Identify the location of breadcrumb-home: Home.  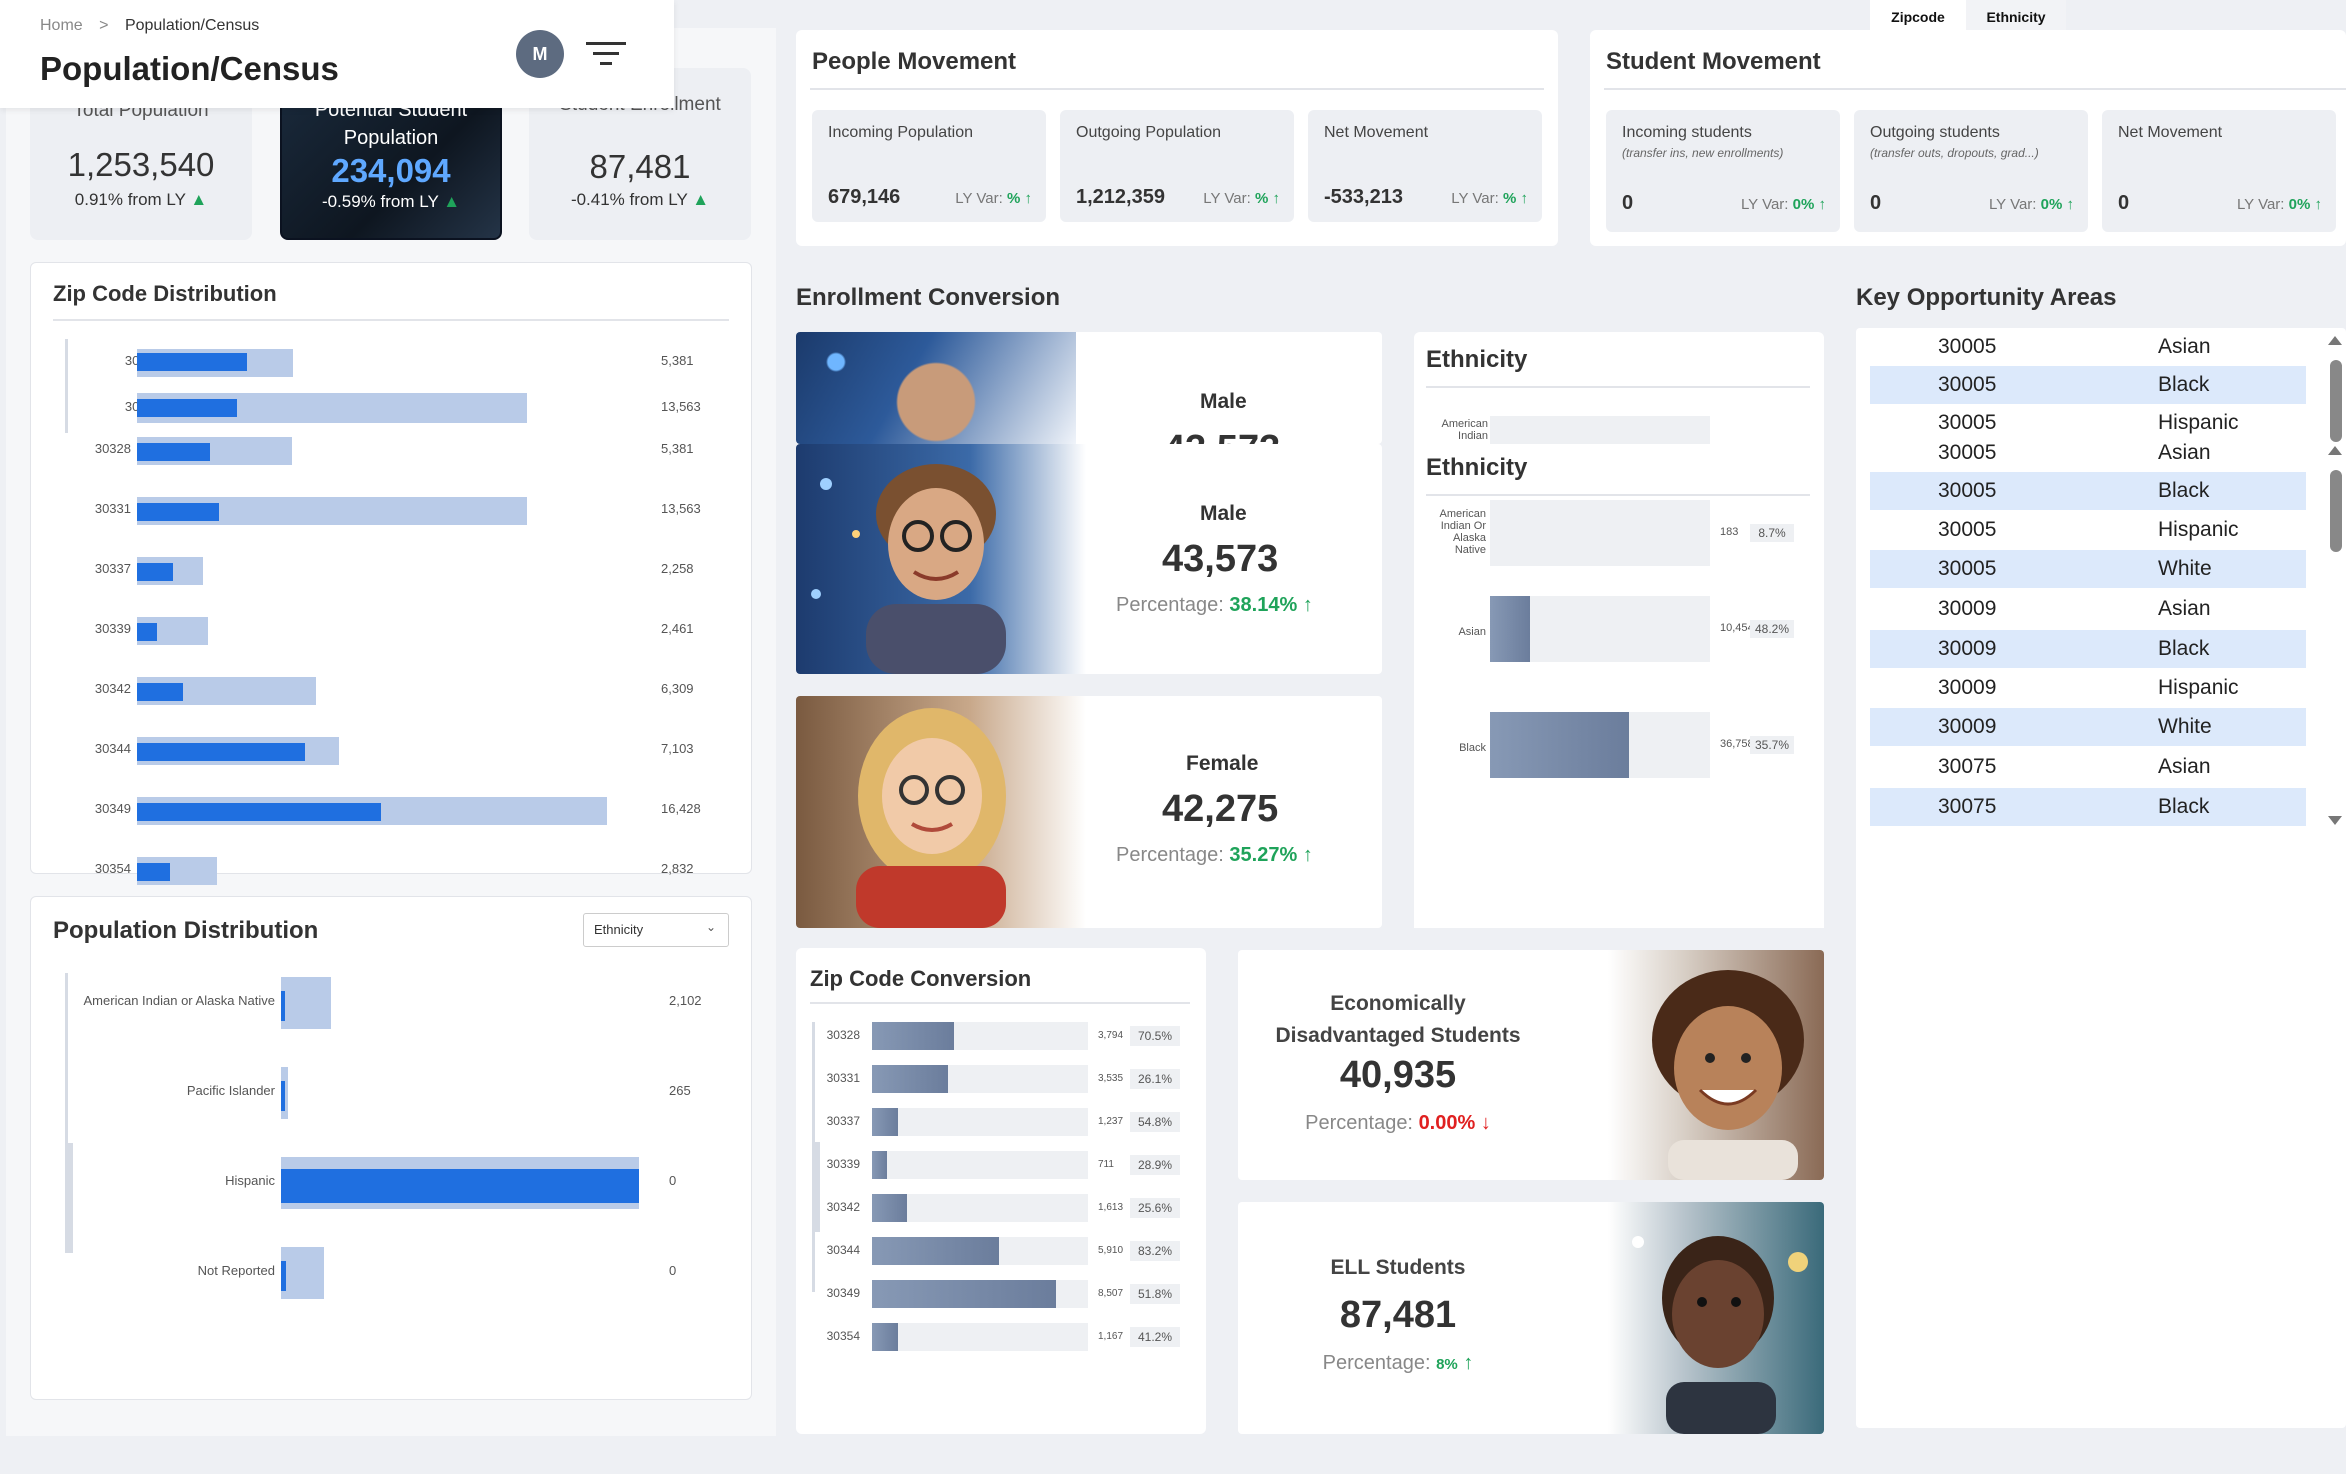
(61, 25).